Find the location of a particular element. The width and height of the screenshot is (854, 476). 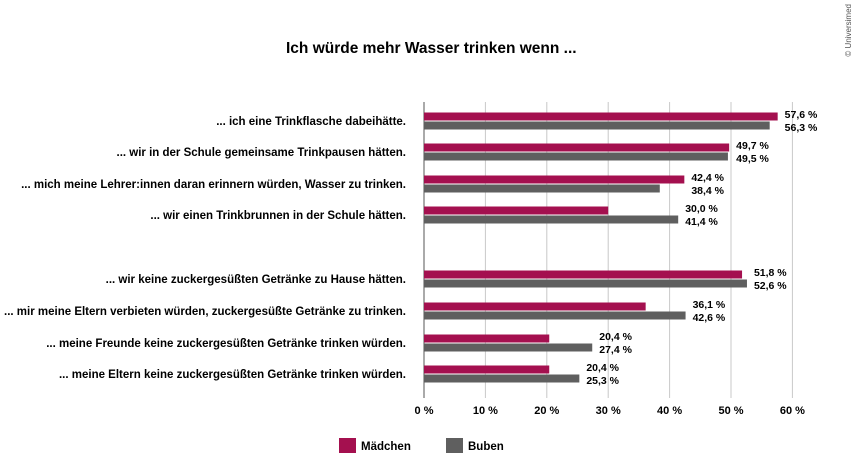

data-label: 51,8 % is located at coordinates (770, 273).